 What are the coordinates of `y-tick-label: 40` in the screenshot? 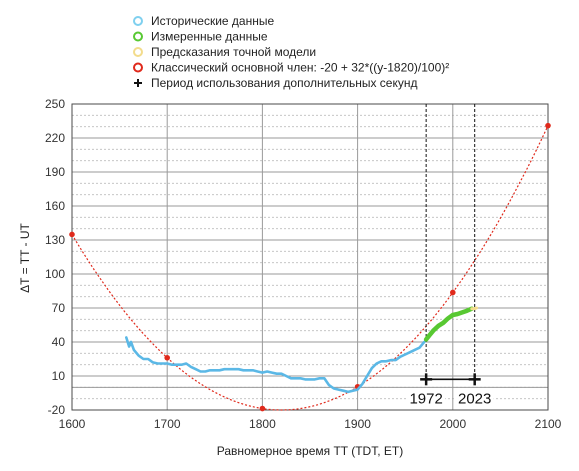 It's located at (59, 342).